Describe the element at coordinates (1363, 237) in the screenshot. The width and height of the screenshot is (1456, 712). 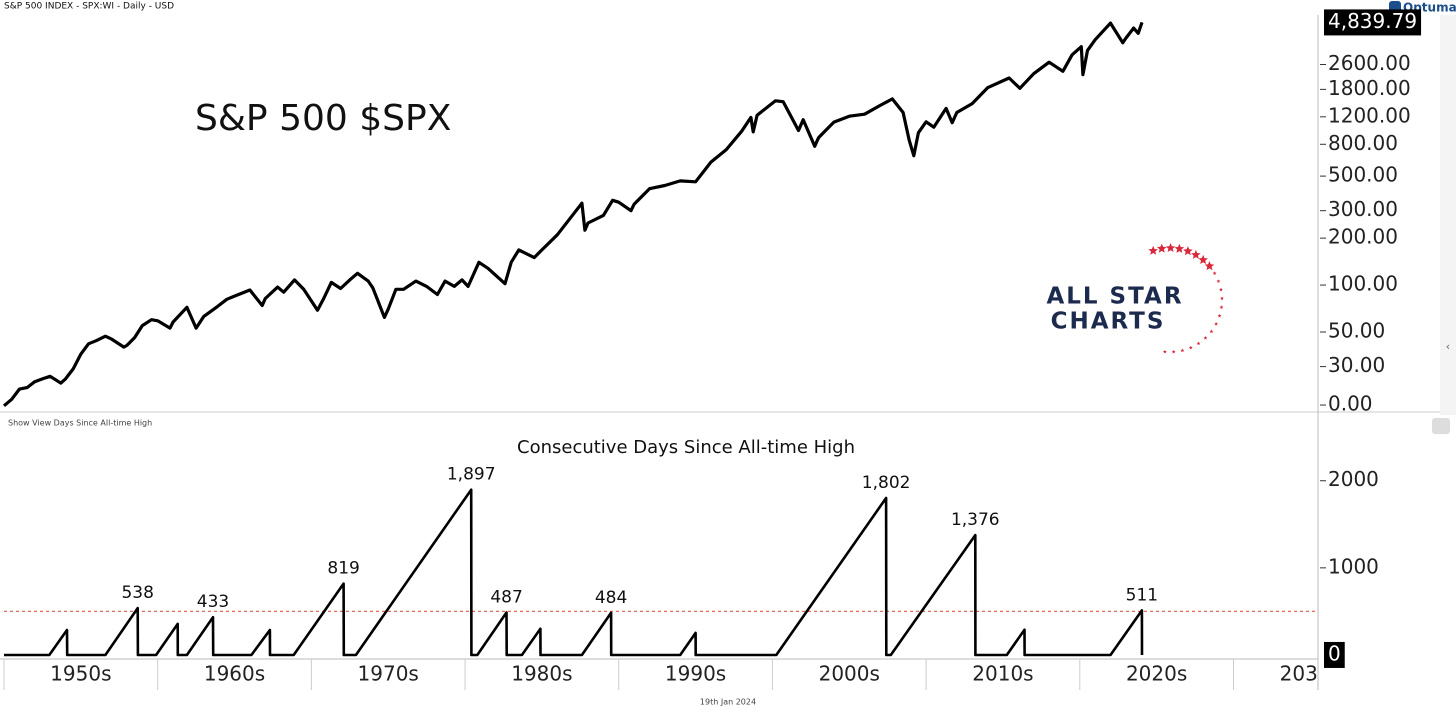
I see `y-tick-label: 200.00` at that location.